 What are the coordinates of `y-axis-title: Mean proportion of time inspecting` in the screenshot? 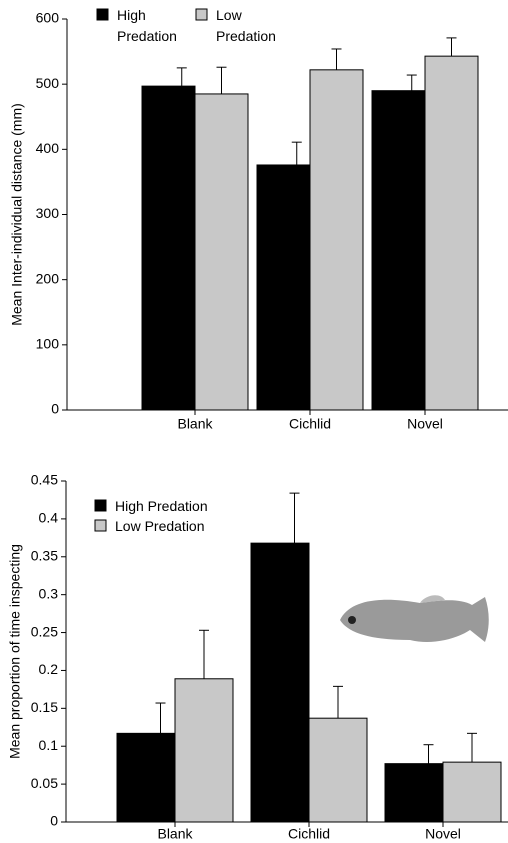 It's located at (15, 651).